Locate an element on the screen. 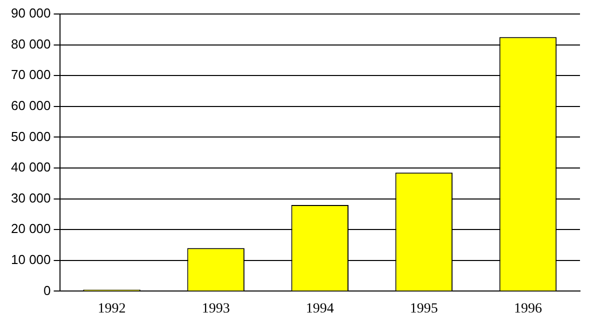 The height and width of the screenshot is (328, 600). y-tick-label: 70 000 is located at coordinates (30, 74).